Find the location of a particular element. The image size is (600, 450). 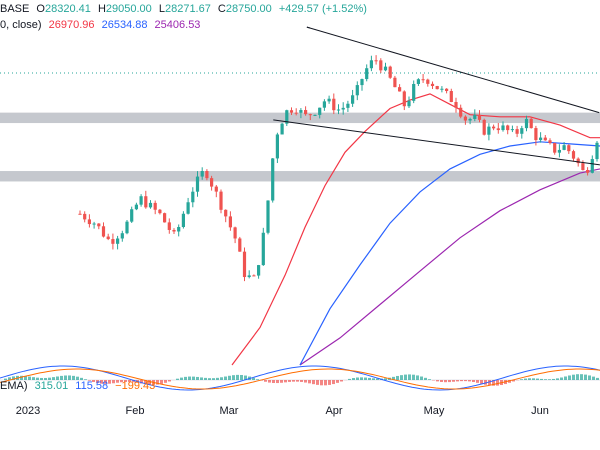

macd-histogram-value: 315.01 is located at coordinates (51, 386).